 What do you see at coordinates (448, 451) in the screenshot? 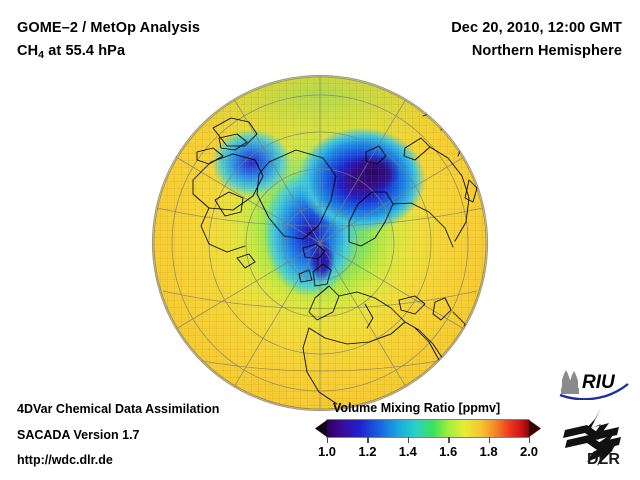
I see `colorbar-tick-label: 1.6` at bounding box center [448, 451].